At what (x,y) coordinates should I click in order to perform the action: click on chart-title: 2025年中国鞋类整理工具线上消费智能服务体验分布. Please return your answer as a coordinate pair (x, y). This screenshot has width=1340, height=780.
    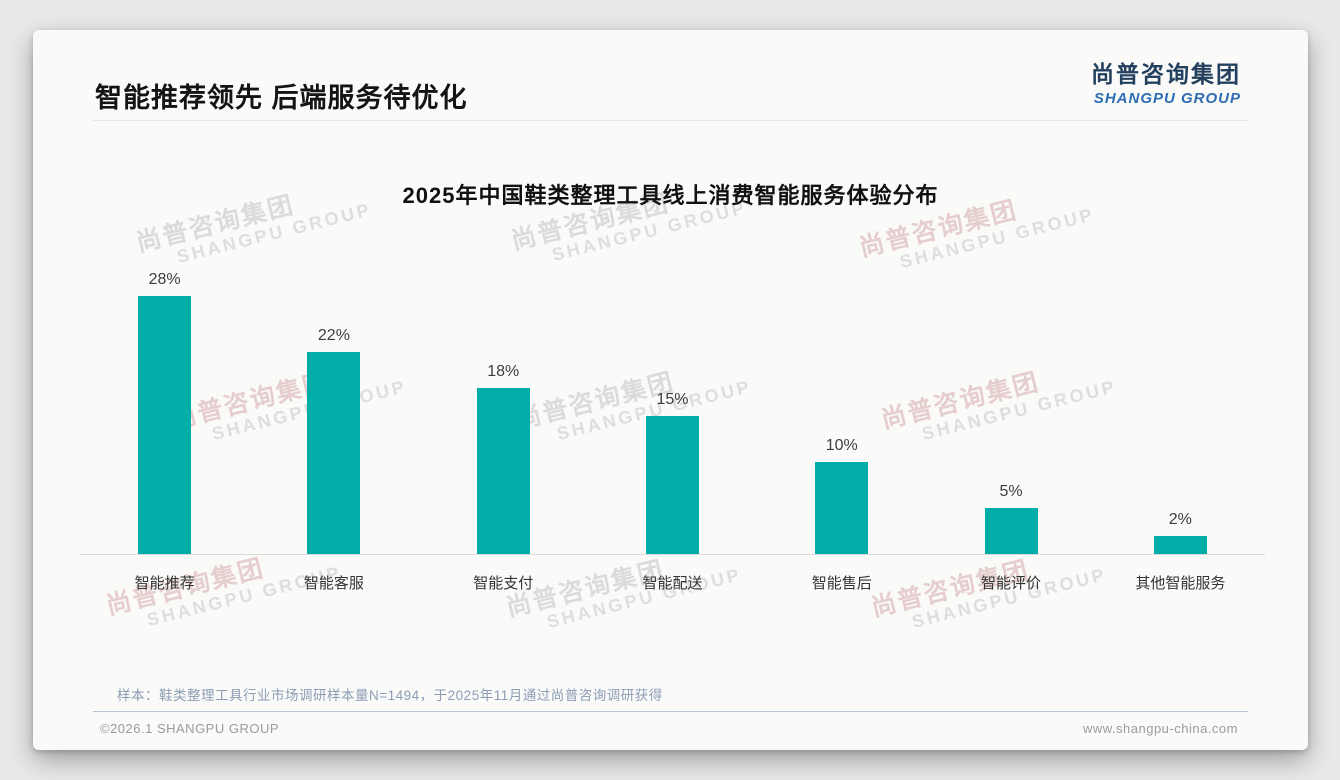
    Looking at the image, I should click on (670, 195).